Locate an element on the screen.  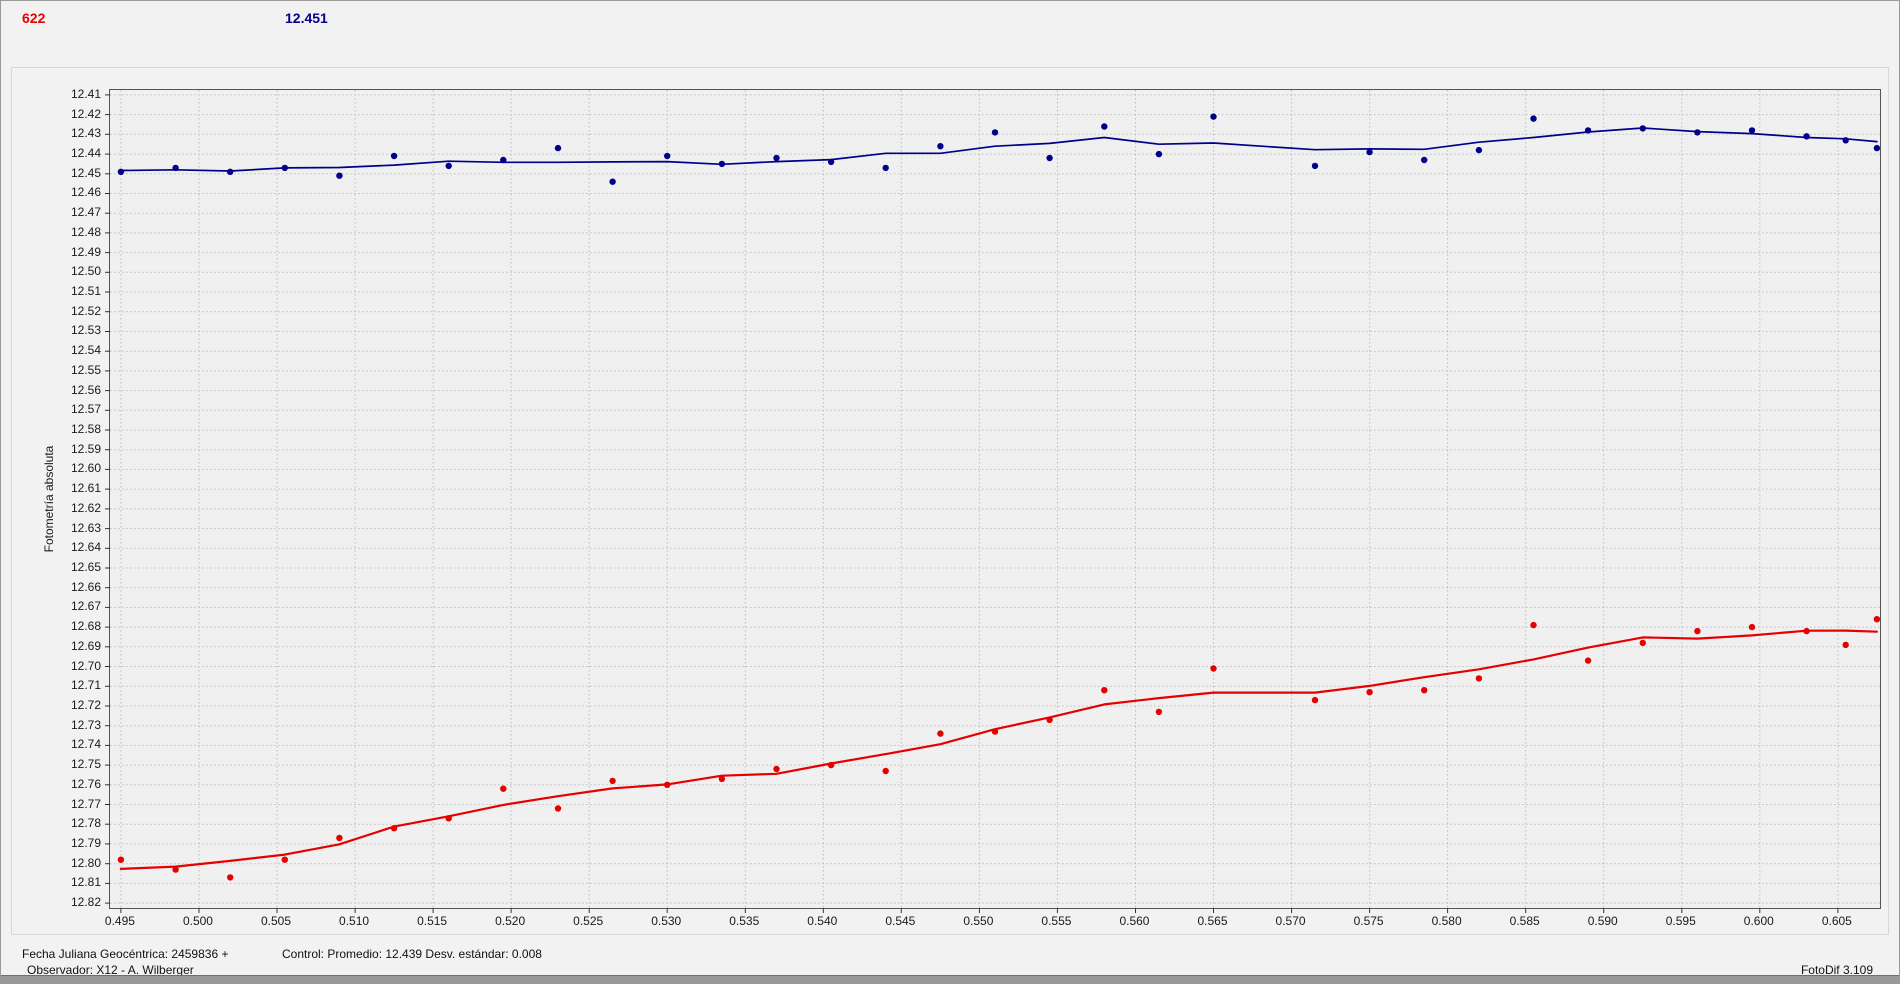
window-bottom-edge is located at coordinates (950, 979).